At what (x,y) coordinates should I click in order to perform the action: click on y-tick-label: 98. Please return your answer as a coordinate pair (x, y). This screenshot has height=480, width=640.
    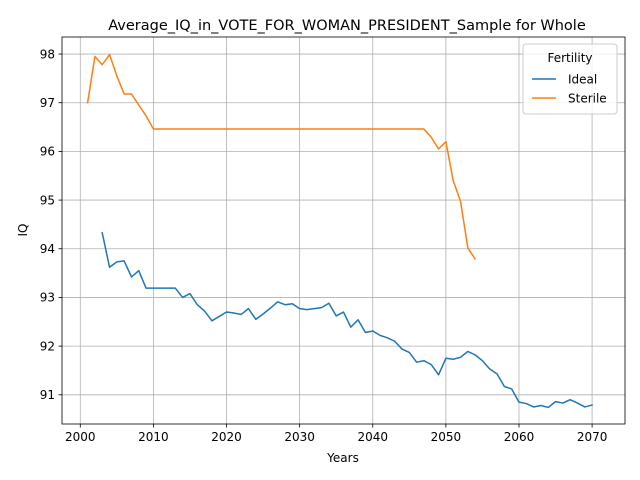
    Looking at the image, I should click on (47, 54).